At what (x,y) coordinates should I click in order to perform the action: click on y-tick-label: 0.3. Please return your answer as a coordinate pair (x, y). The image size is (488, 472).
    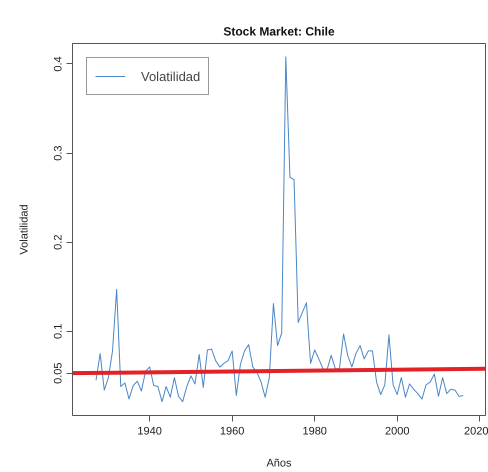
    Looking at the image, I should click on (58, 153).